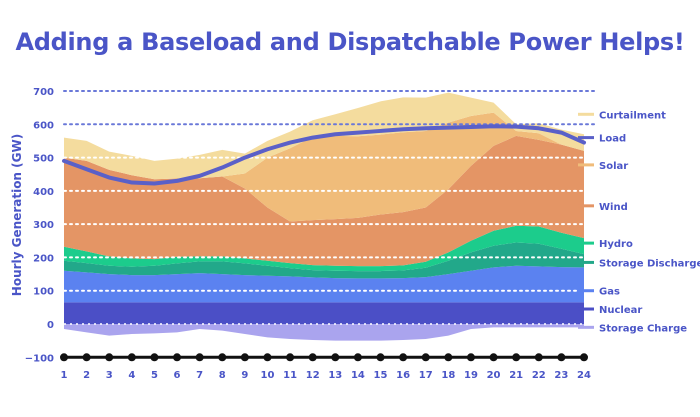 This screenshot has height=417, width=700. I want to click on y-tick-label: 300, so click(43, 225).